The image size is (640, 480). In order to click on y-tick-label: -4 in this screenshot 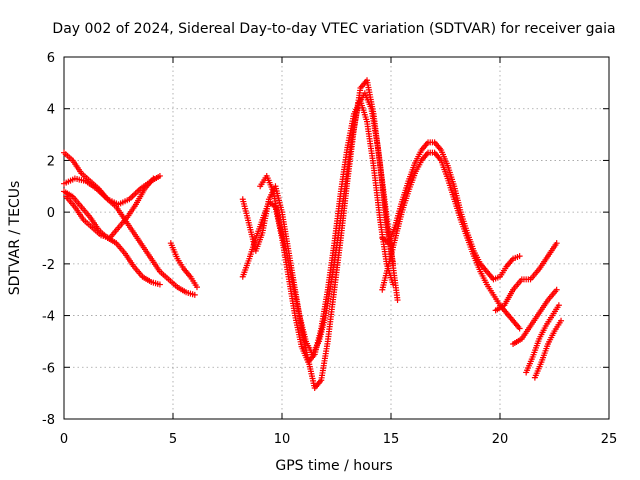, I will do `click(48, 317)`.